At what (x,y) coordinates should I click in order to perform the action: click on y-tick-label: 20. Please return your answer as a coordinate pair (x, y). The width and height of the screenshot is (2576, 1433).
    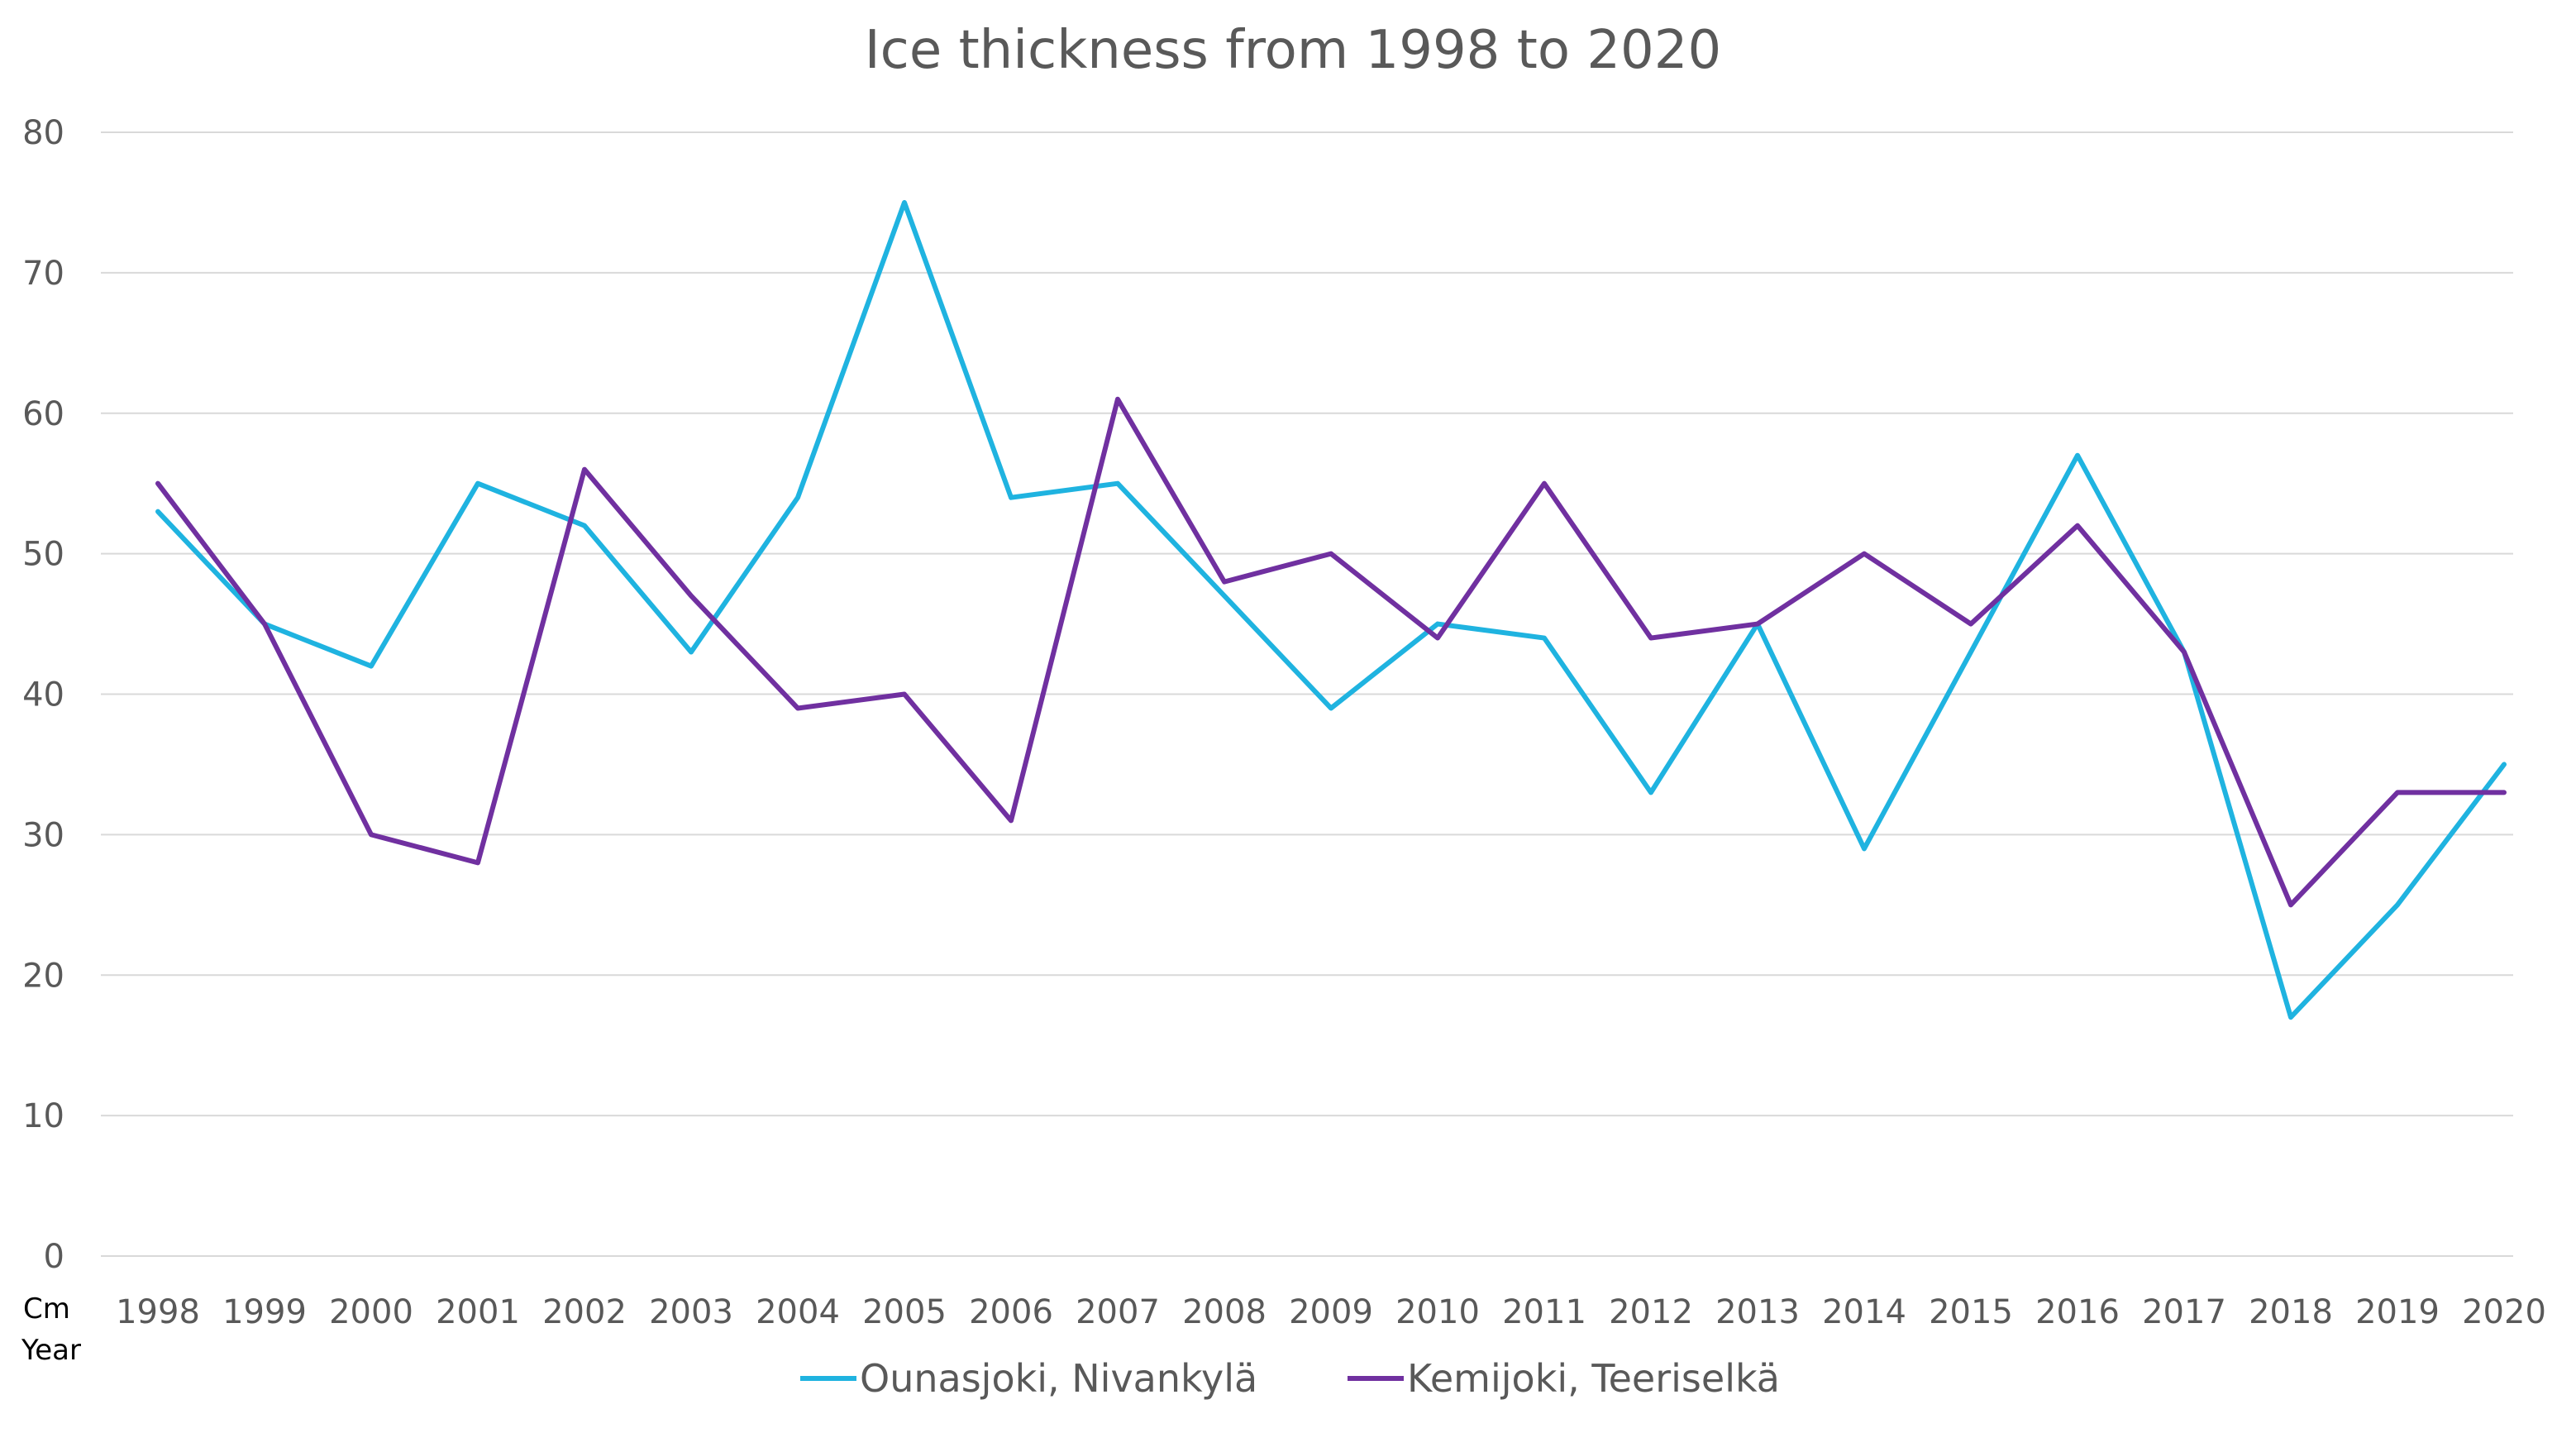
    Looking at the image, I should click on (43, 976).